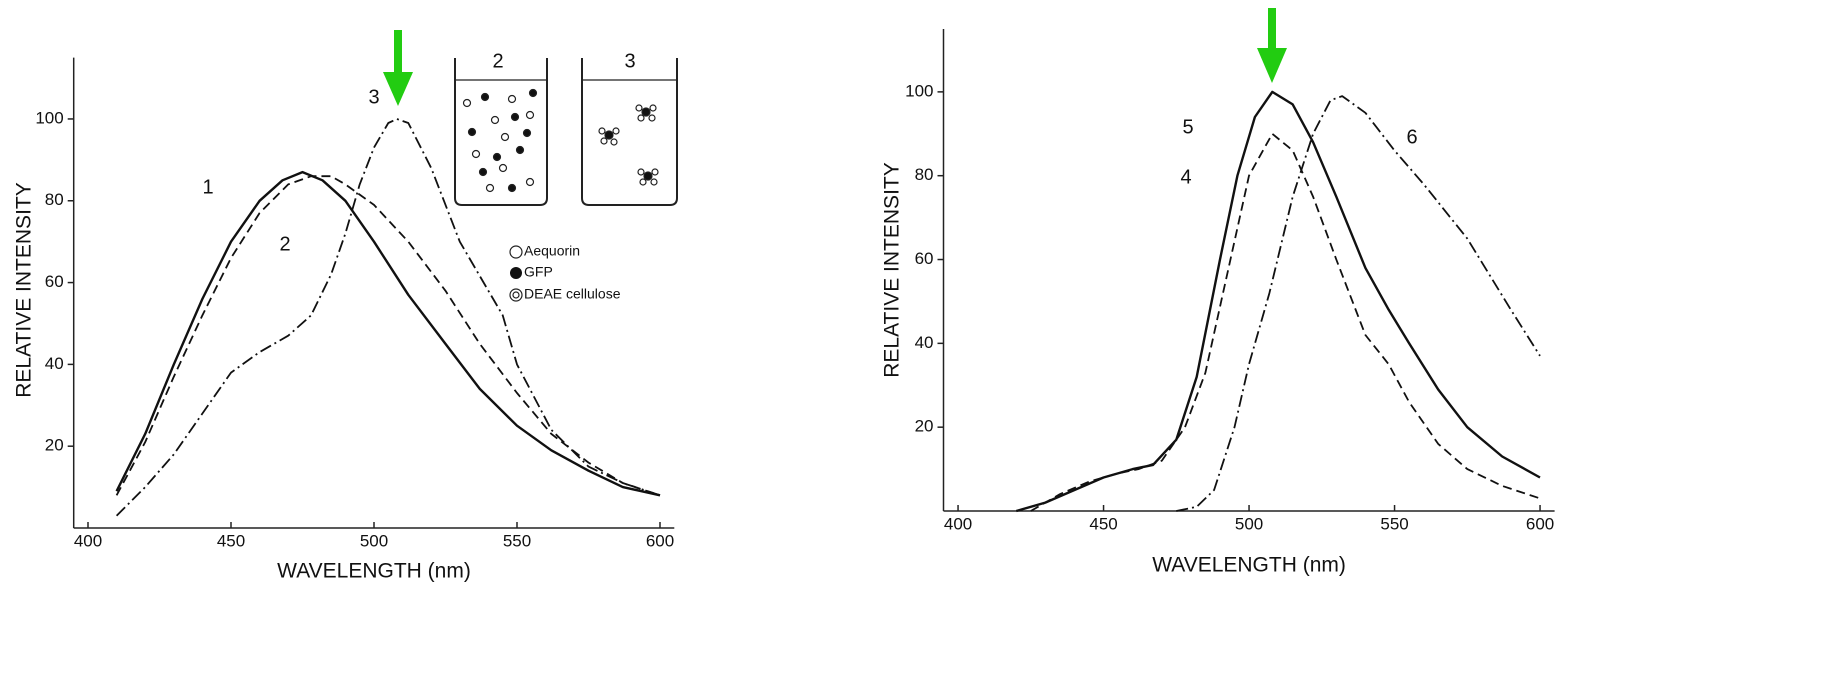 Image resolution: width=1829 pixels, height=684 pixels. What do you see at coordinates (572, 294) in the screenshot?
I see `legend-label: DEAE cellulose` at bounding box center [572, 294].